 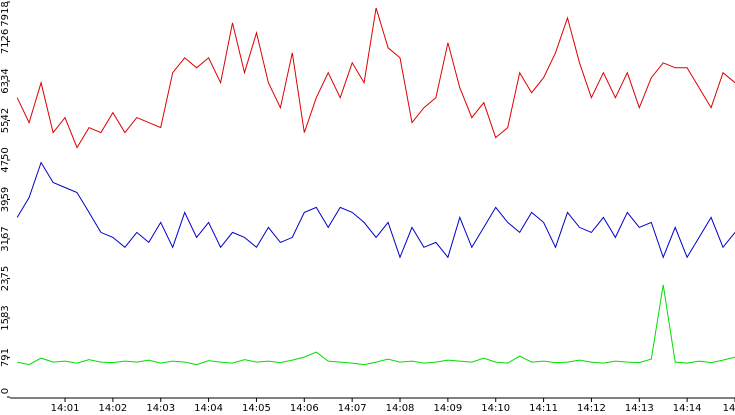 I want to click on x-tick-label: 14:13, so click(x=639, y=408).